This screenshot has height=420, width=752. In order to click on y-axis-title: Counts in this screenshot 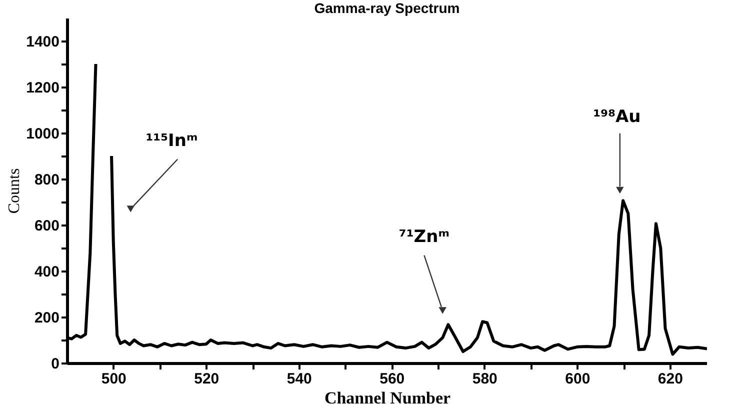, I will do `click(15, 191)`.